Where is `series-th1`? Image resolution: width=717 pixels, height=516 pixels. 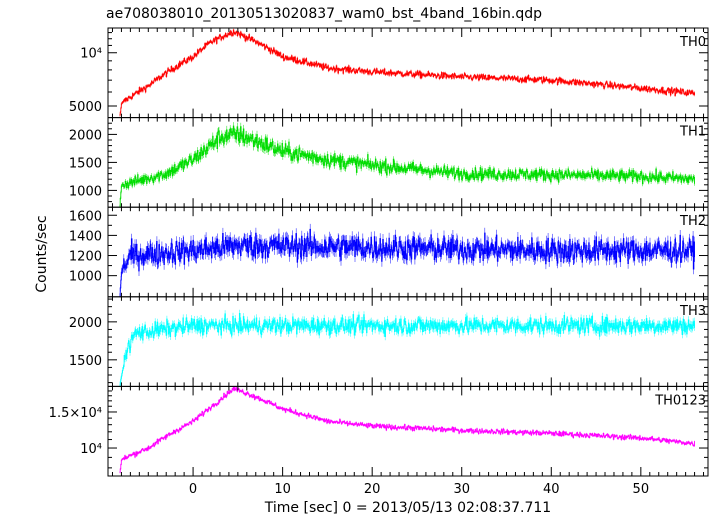 series-th1 is located at coordinates (407, 165).